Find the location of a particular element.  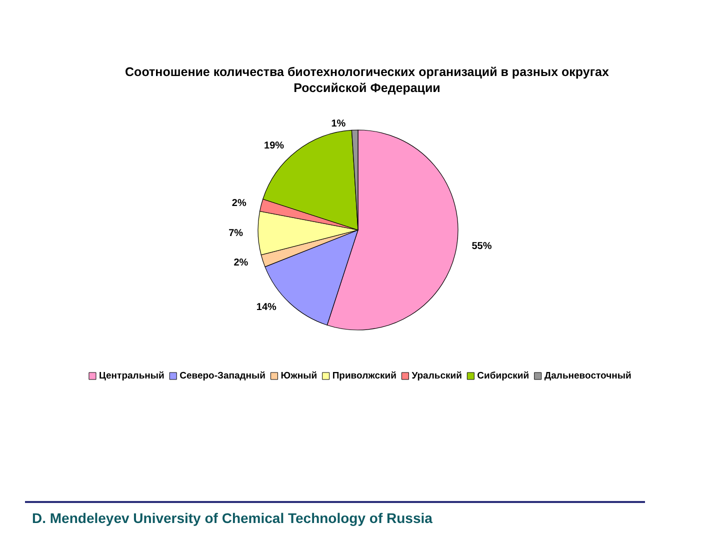

legend-label: Приволжский is located at coordinates (364, 376).